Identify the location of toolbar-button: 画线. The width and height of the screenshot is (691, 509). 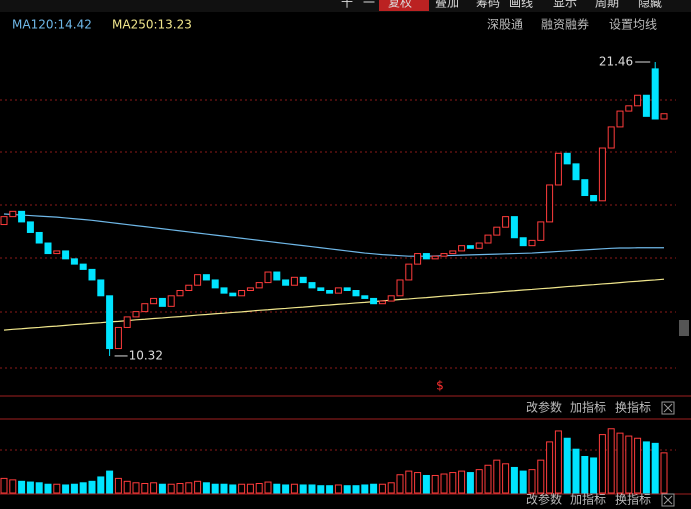
(521, 5).